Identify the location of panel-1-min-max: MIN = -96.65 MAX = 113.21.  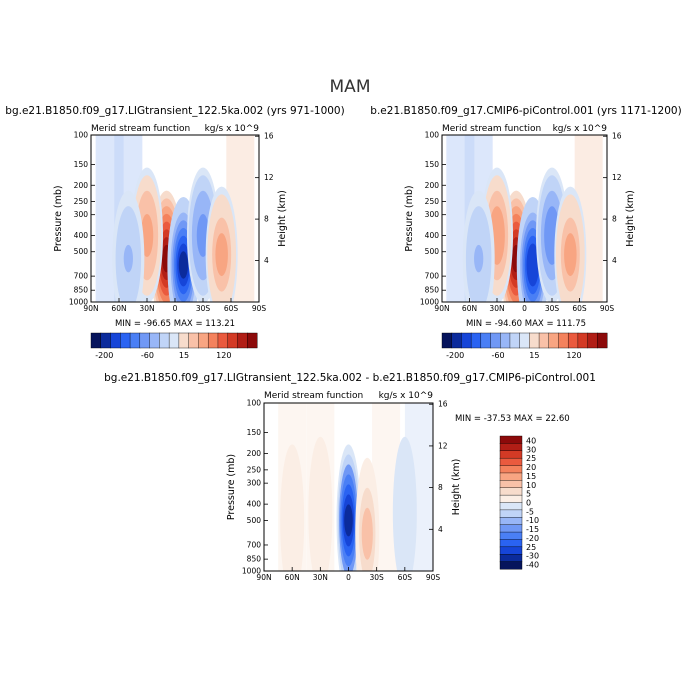
(175, 324).